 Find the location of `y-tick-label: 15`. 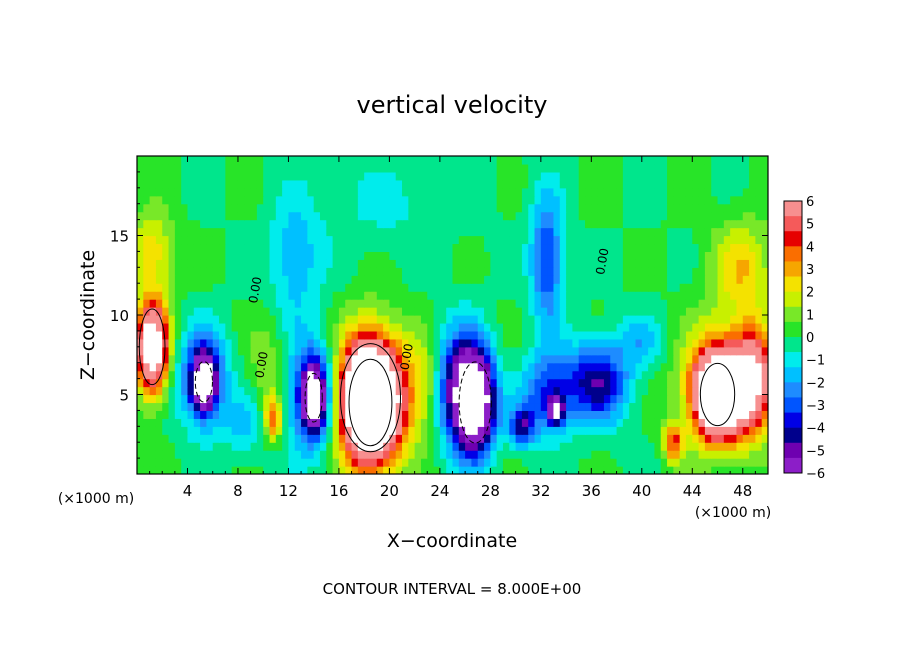

y-tick-label: 15 is located at coordinates (119, 237).